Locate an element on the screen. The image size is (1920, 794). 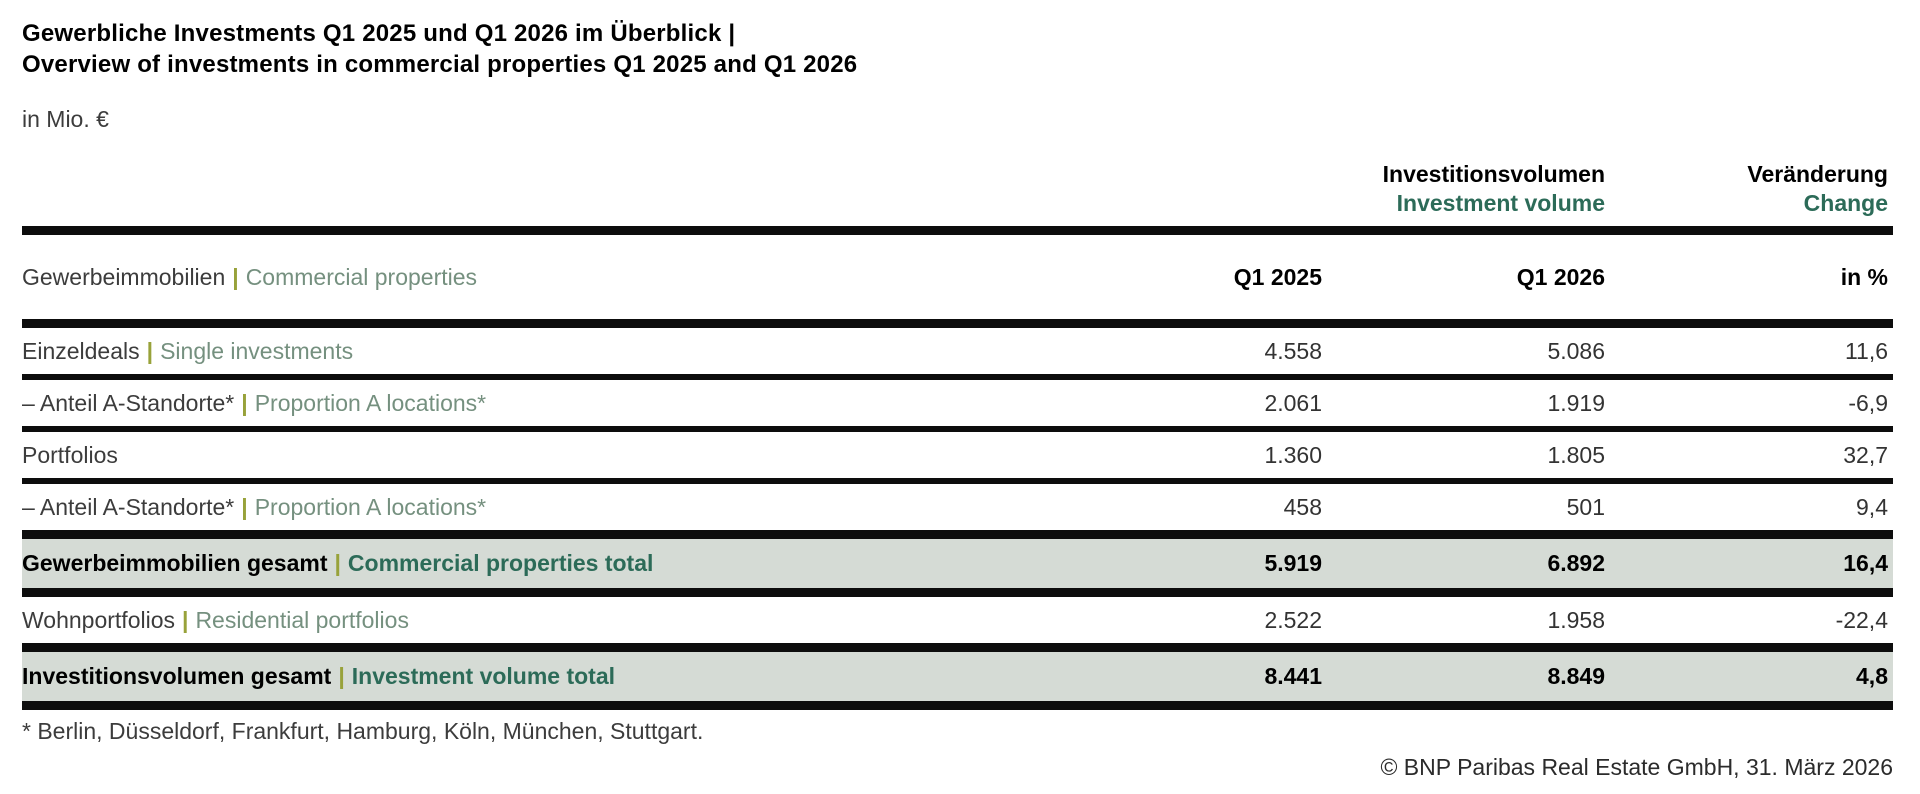
value-change: 9,4 is located at coordinates (1872, 506).